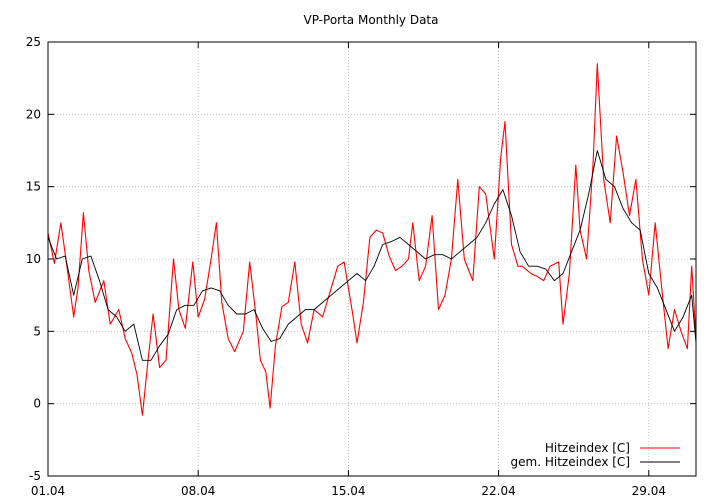 This screenshot has width=720, height=504. Describe the element at coordinates (198, 491) in the screenshot. I see `x-tick-label: 08.04` at that location.